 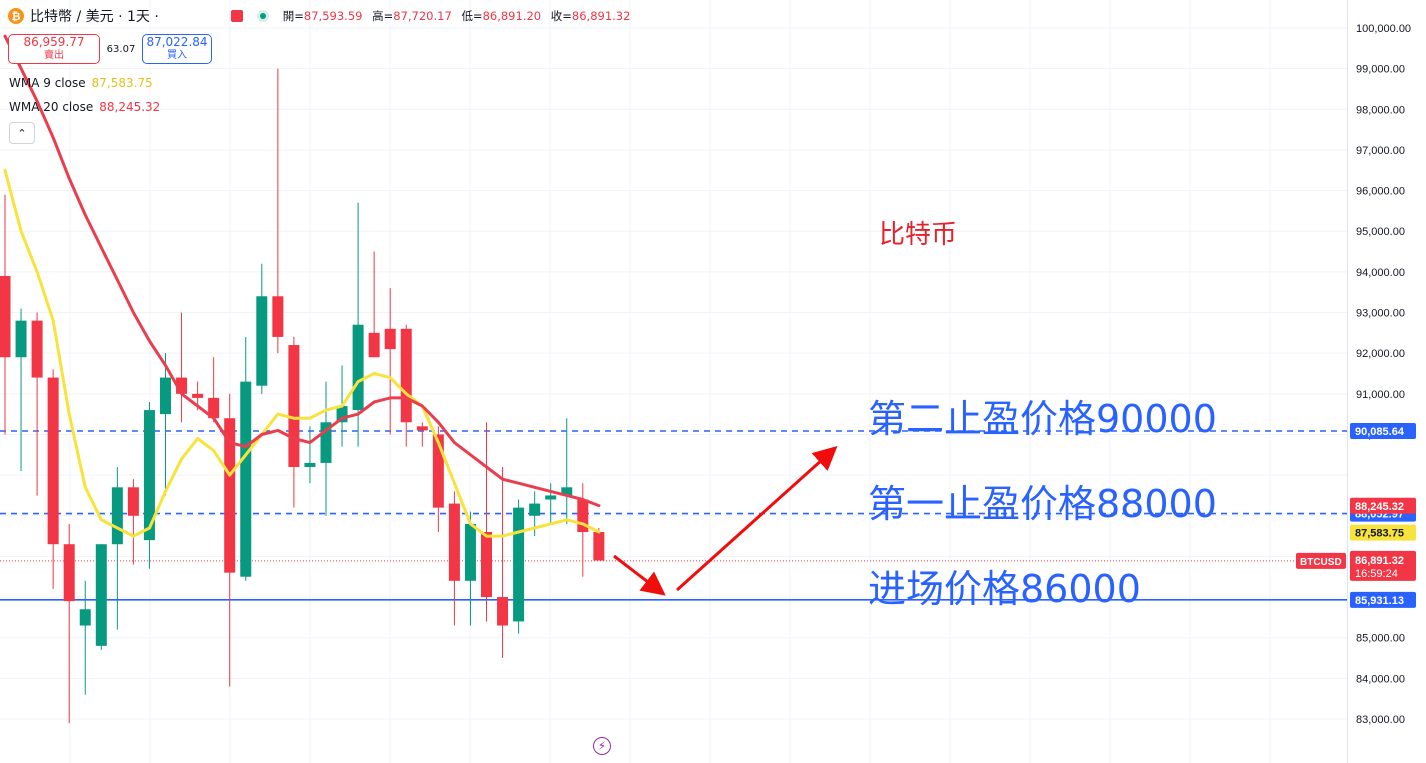 I want to click on y-tick-label: 100,000.00, so click(x=1383, y=29).